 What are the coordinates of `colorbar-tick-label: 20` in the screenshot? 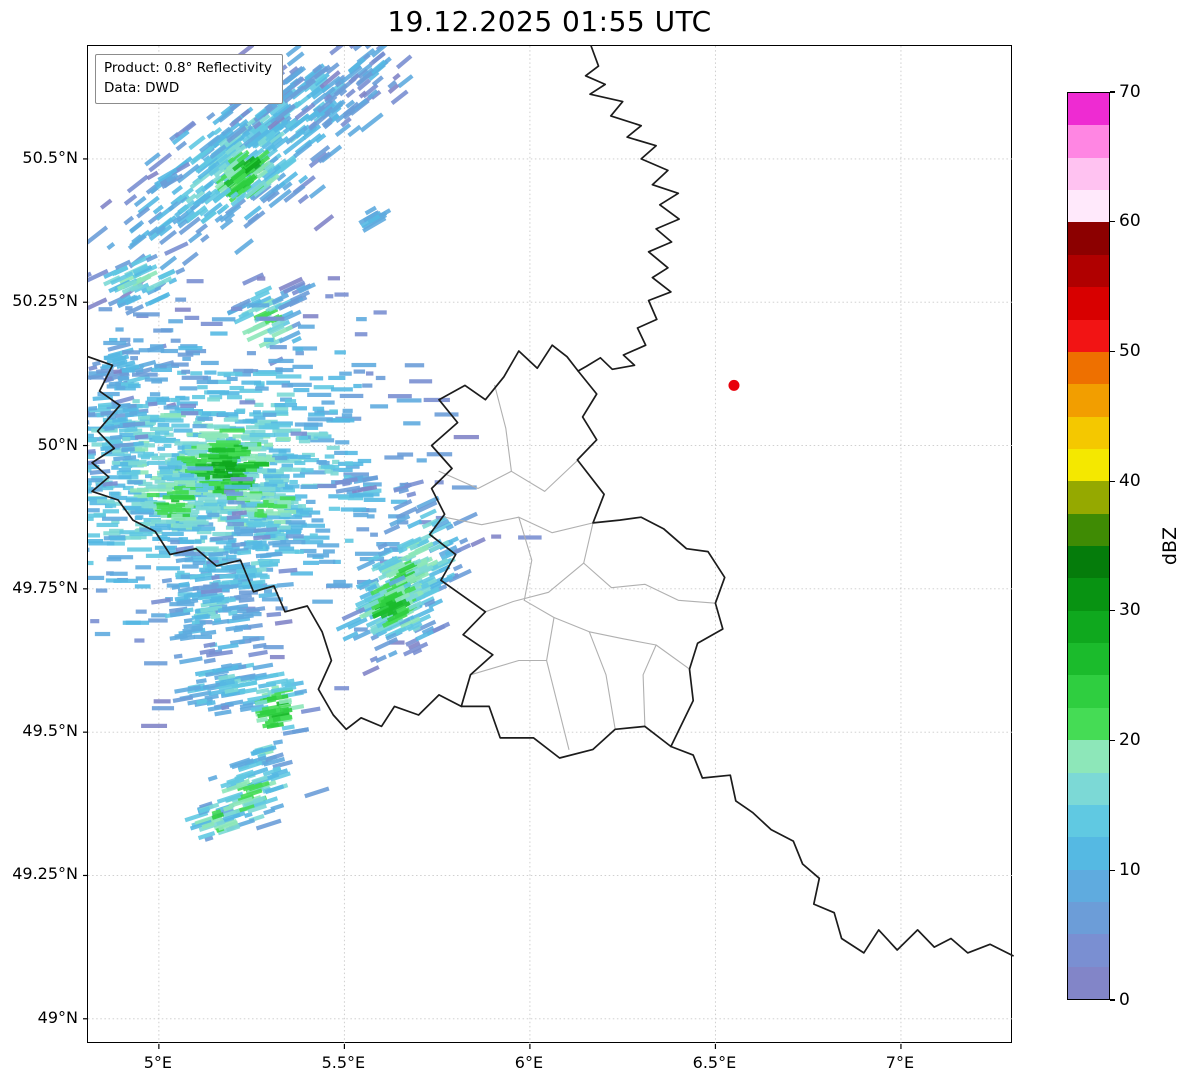 It's located at (1130, 740).